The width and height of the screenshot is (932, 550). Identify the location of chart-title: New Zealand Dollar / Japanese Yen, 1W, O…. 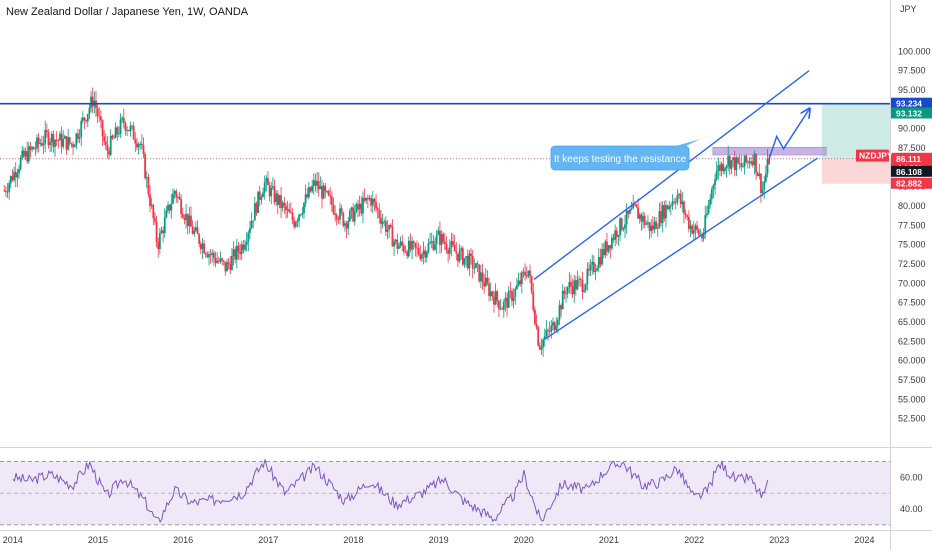
(127, 12).